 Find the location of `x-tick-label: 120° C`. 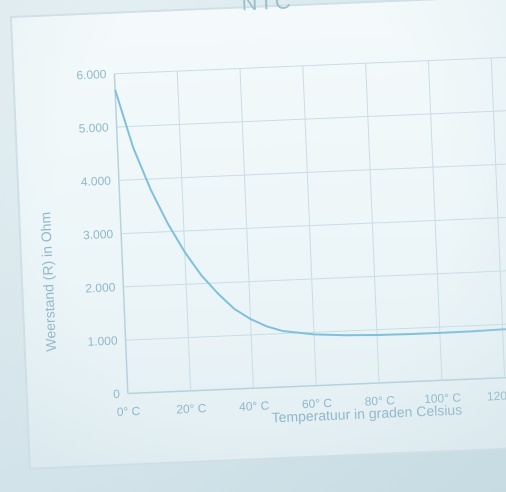

x-tick-label: 120° C is located at coordinates (496, 396).